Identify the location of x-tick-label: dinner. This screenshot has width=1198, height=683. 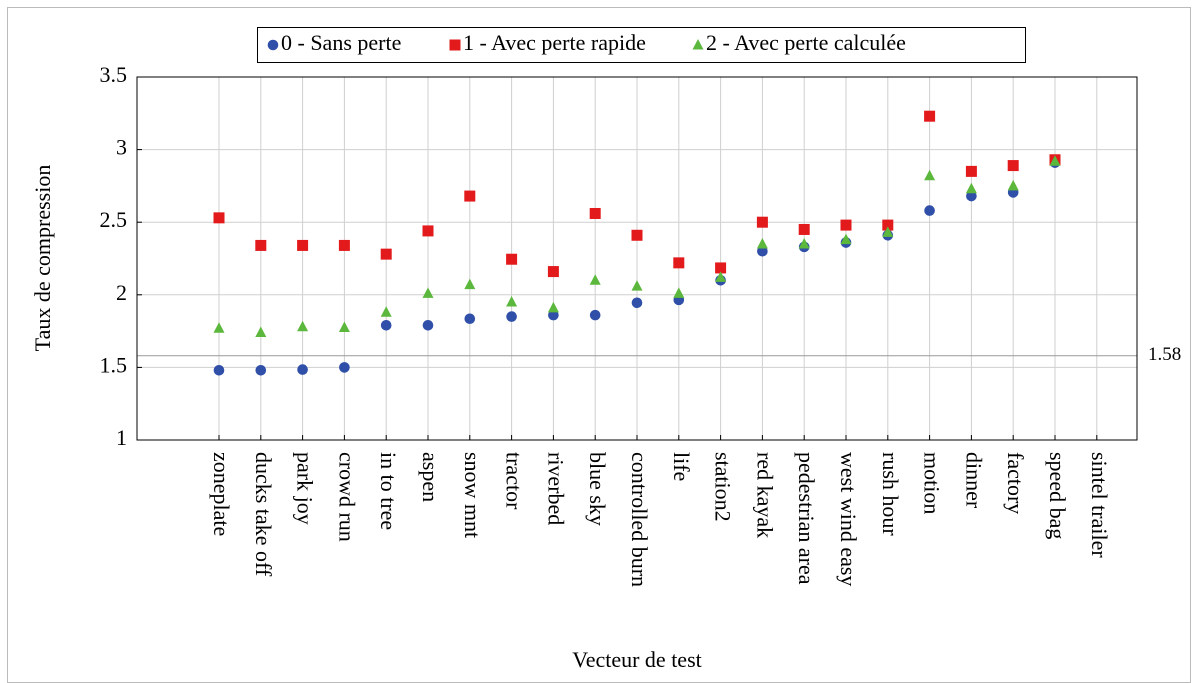
(973, 480).